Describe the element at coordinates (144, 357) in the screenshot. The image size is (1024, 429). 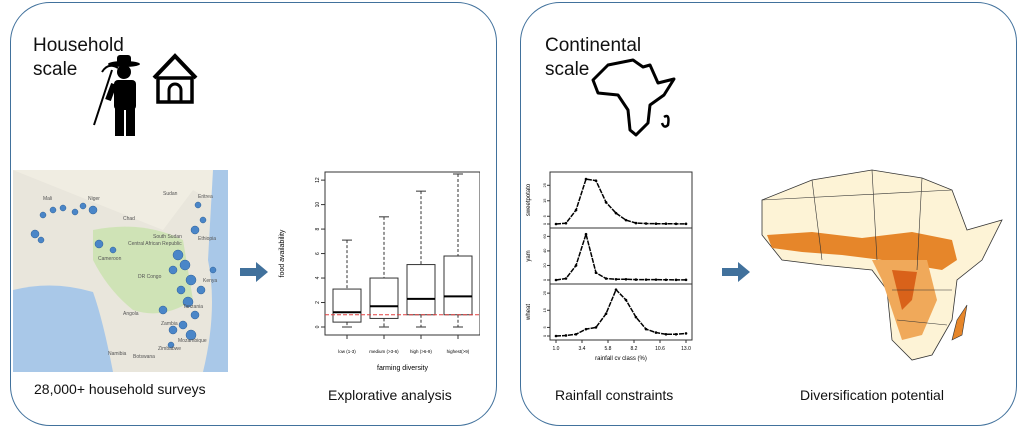
I see `map-label: Botswana` at that location.